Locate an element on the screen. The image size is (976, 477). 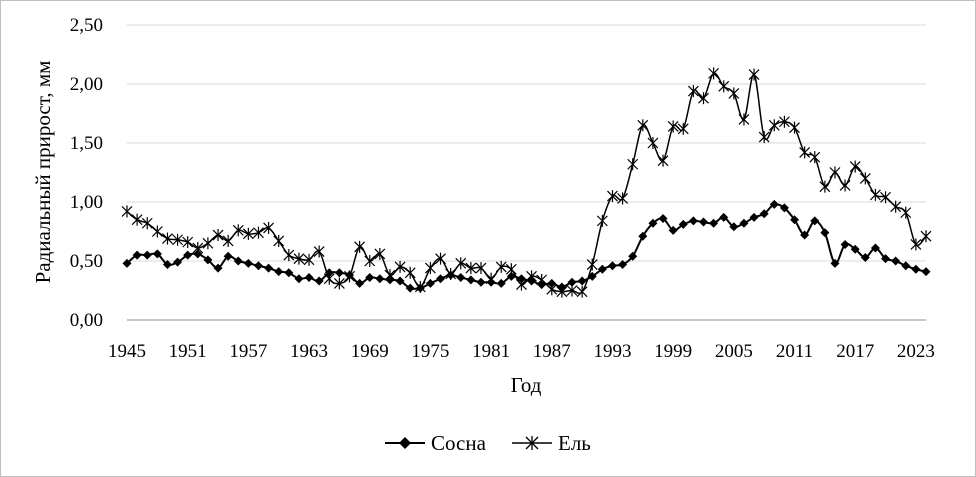
asterisk-marker-icon is located at coordinates (532, 443).